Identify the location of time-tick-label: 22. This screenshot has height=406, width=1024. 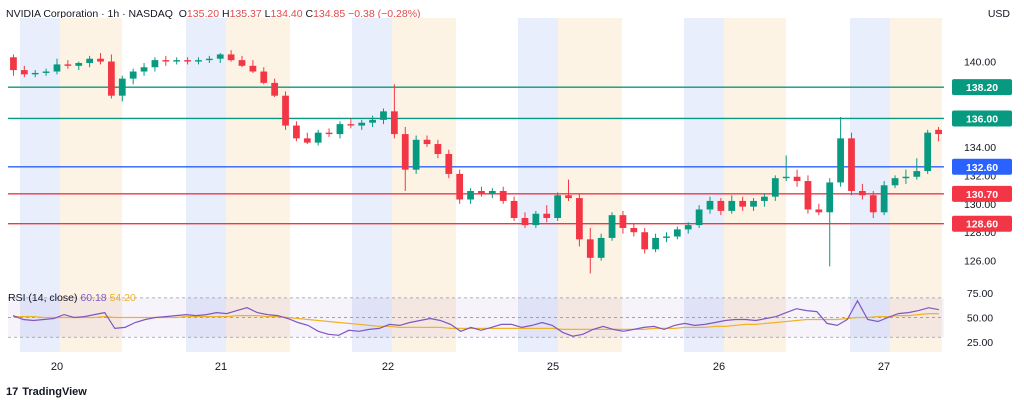
(388, 367).